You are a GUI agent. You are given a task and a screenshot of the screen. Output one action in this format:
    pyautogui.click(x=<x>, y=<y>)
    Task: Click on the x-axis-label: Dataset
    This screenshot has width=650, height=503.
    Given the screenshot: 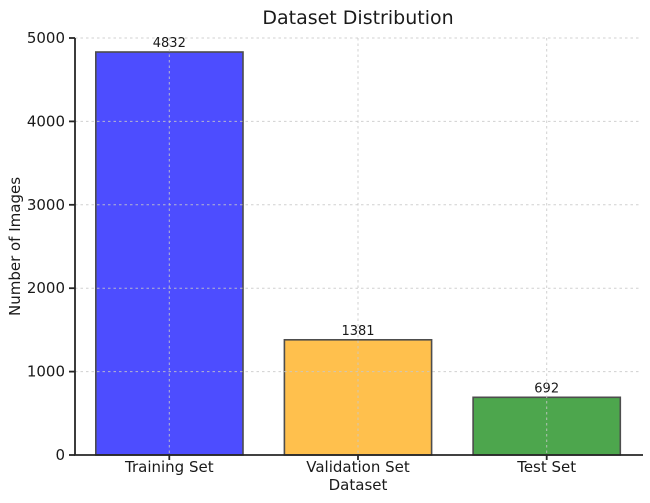 What is the action you would take?
    pyautogui.click(x=358, y=485)
    